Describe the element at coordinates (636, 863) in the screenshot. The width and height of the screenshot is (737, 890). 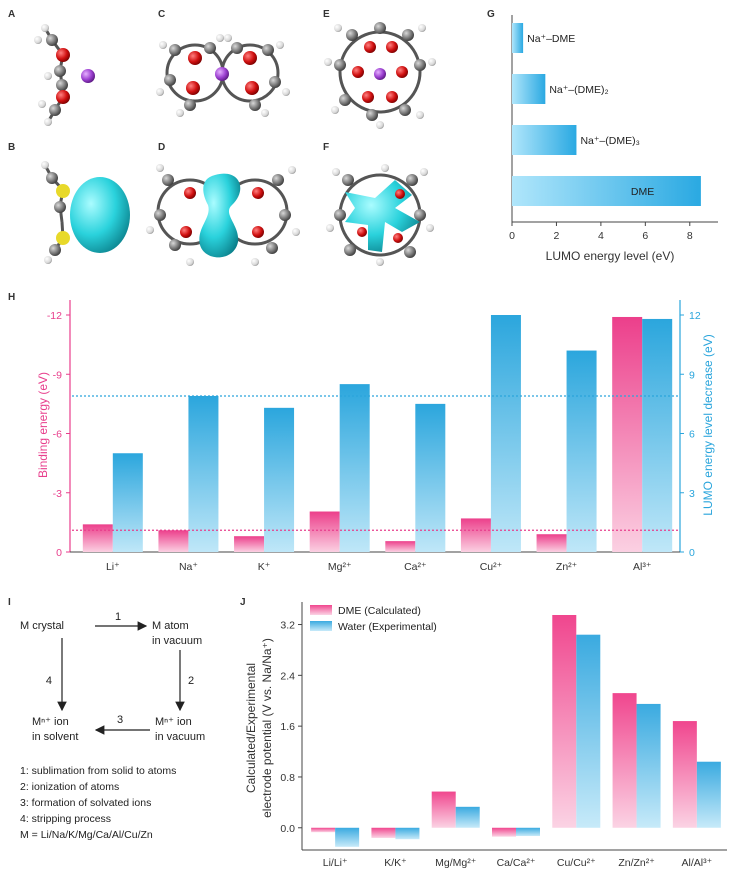
I see `chart-j-category-label: Zn/Zn²⁺` at that location.